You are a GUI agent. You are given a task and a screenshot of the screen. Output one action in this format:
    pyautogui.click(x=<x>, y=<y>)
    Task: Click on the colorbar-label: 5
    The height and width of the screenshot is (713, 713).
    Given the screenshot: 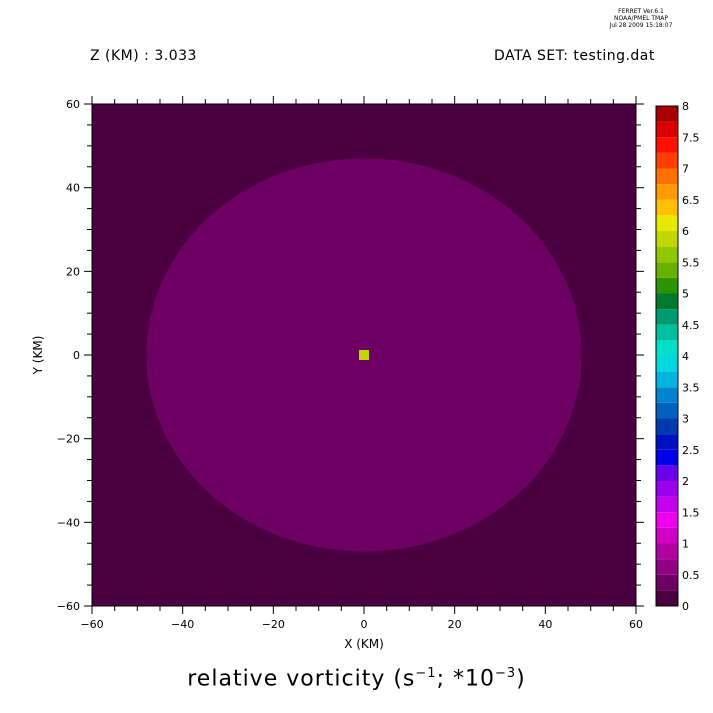 What is the action you would take?
    pyautogui.click(x=685, y=294)
    